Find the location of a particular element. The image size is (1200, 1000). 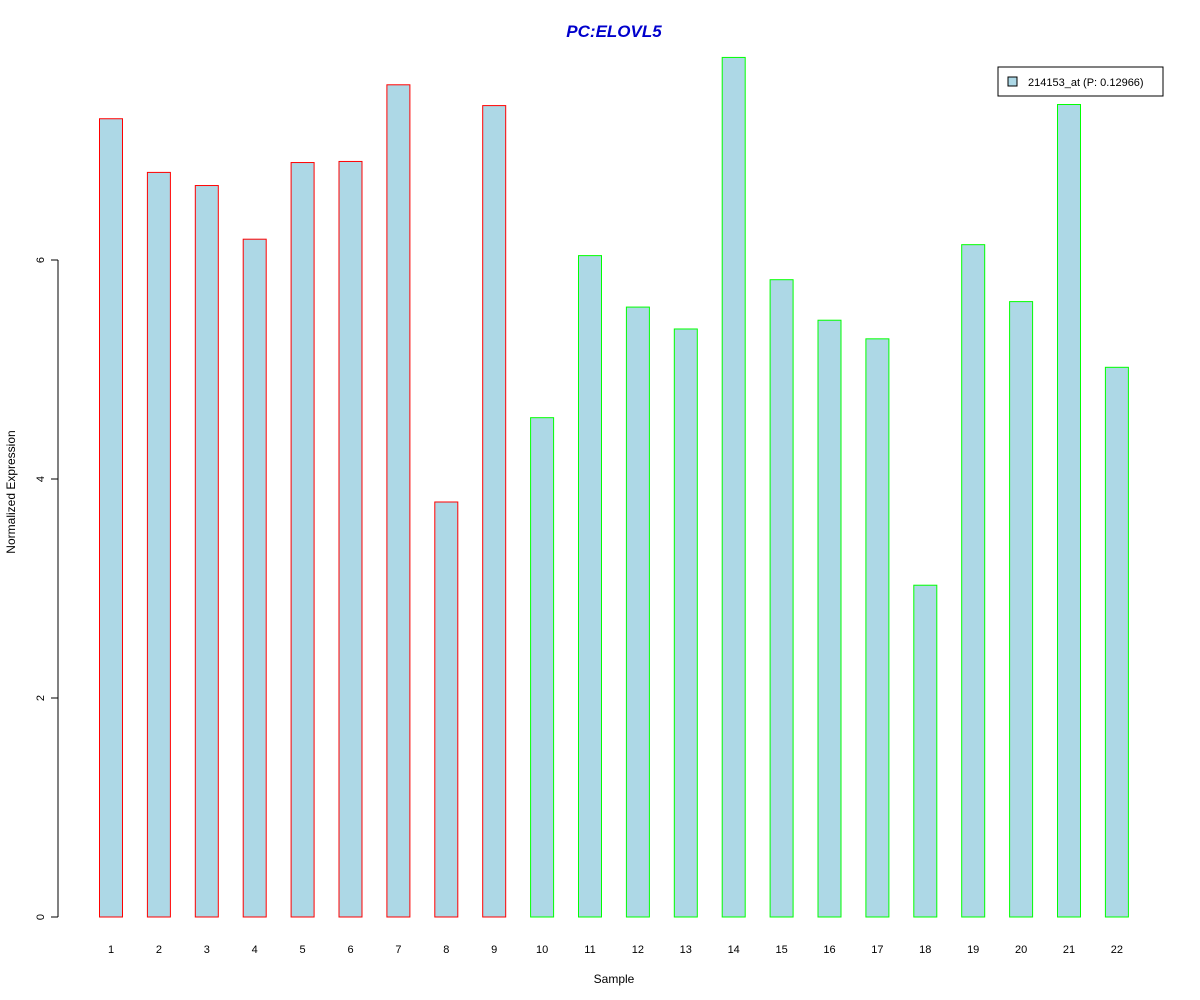

legend: 214153_at (P: 0.12966) is located at coordinates (1080, 81).